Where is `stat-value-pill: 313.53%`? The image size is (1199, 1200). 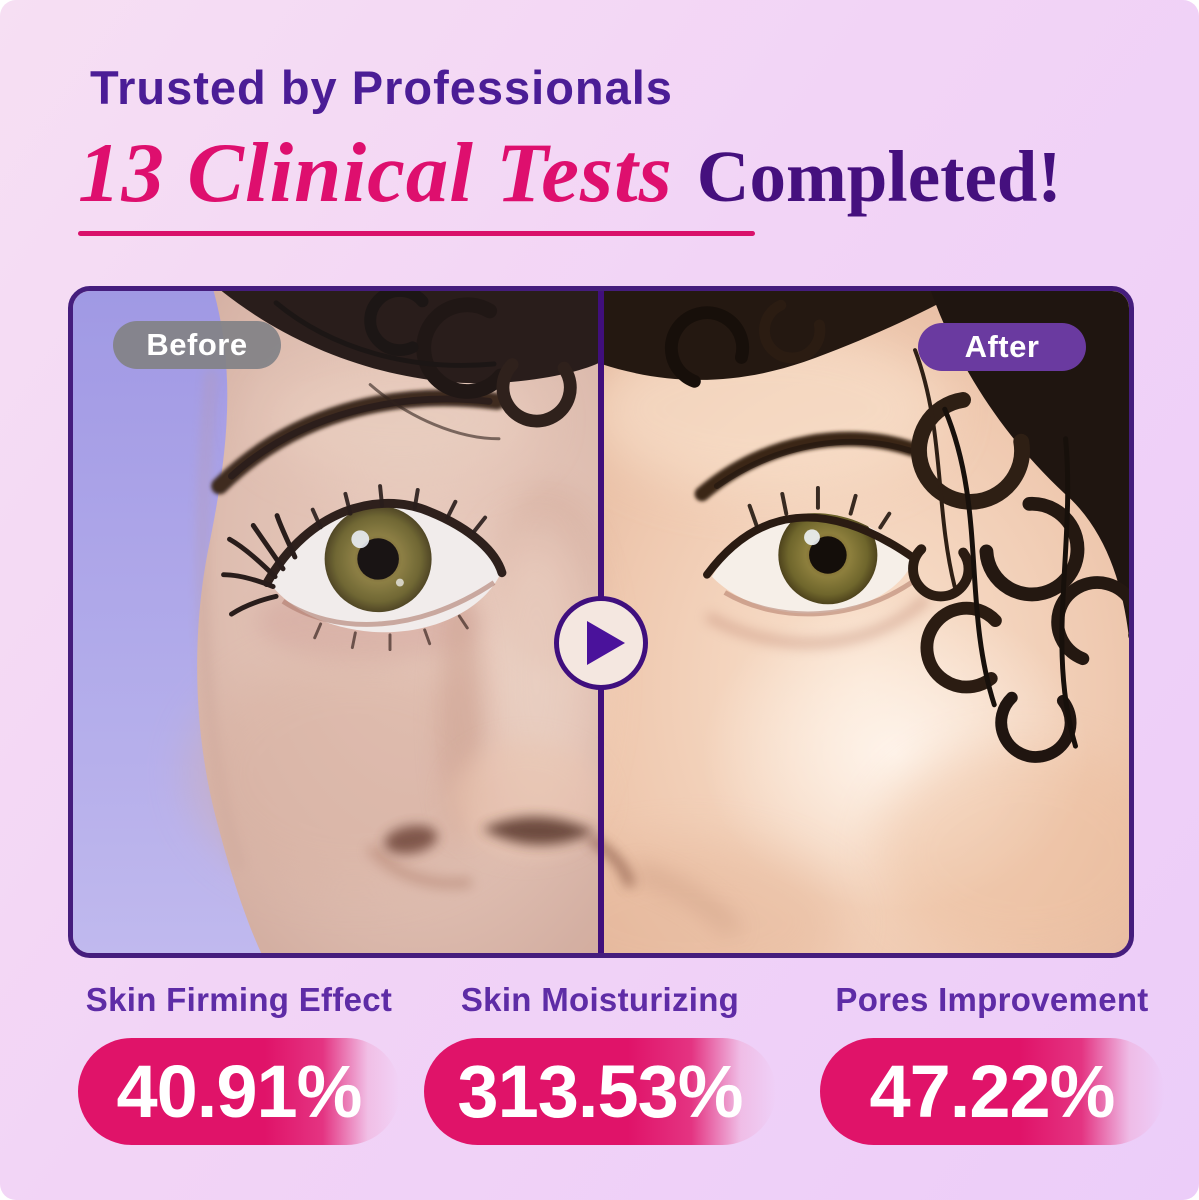
stat-value-pill: 313.53% is located at coordinates (600, 1091).